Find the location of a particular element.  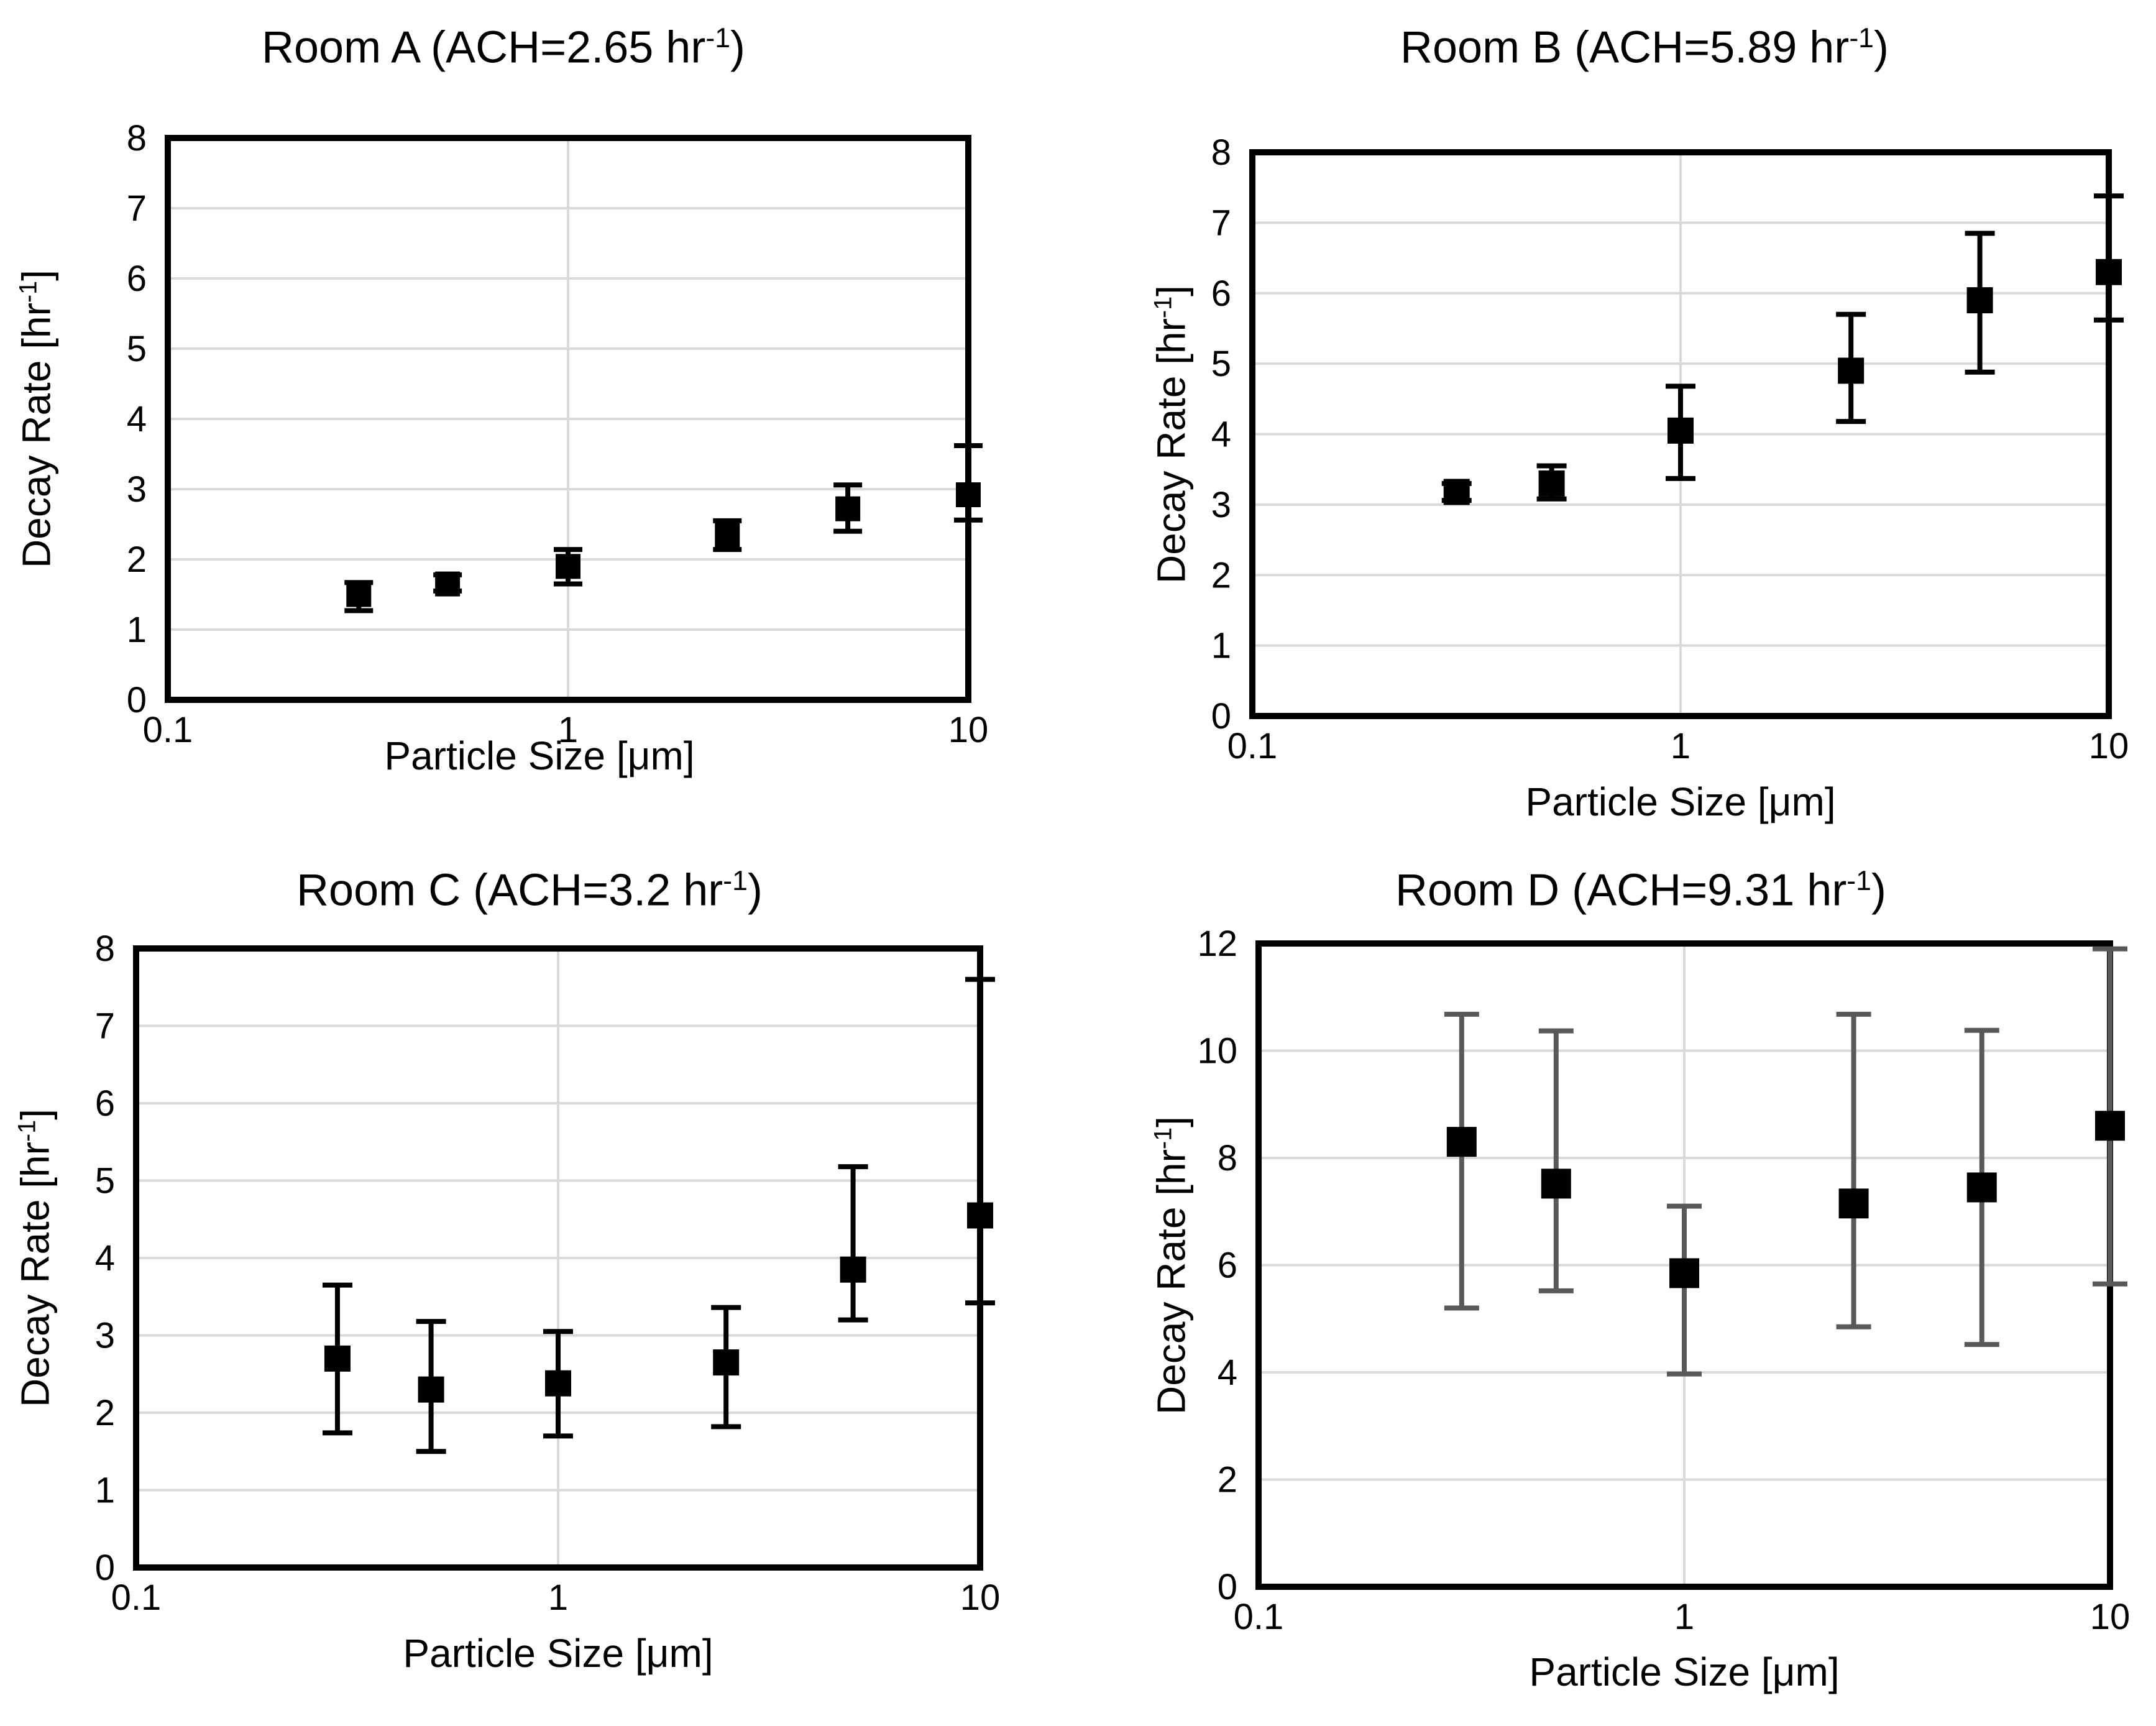

chart-title-text: Room D (ACH=9.31 hr is located at coordinates (1621, 890).